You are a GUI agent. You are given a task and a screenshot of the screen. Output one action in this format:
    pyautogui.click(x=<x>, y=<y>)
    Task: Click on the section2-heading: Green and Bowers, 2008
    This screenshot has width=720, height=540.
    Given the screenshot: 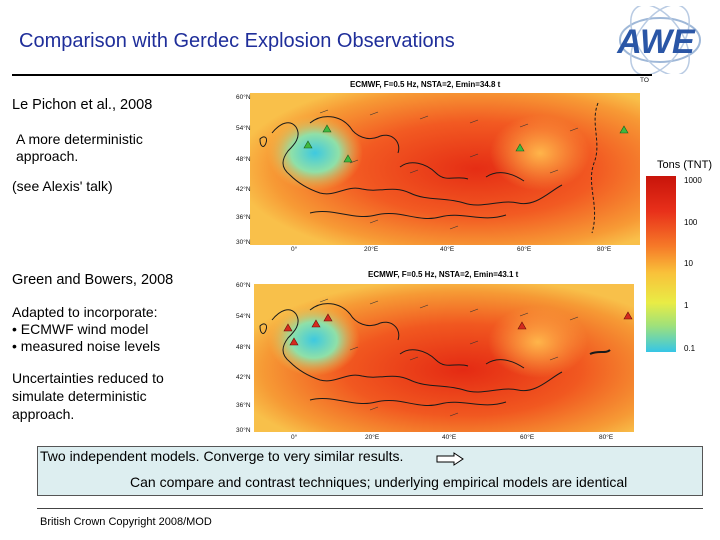 What is the action you would take?
    pyautogui.click(x=93, y=280)
    